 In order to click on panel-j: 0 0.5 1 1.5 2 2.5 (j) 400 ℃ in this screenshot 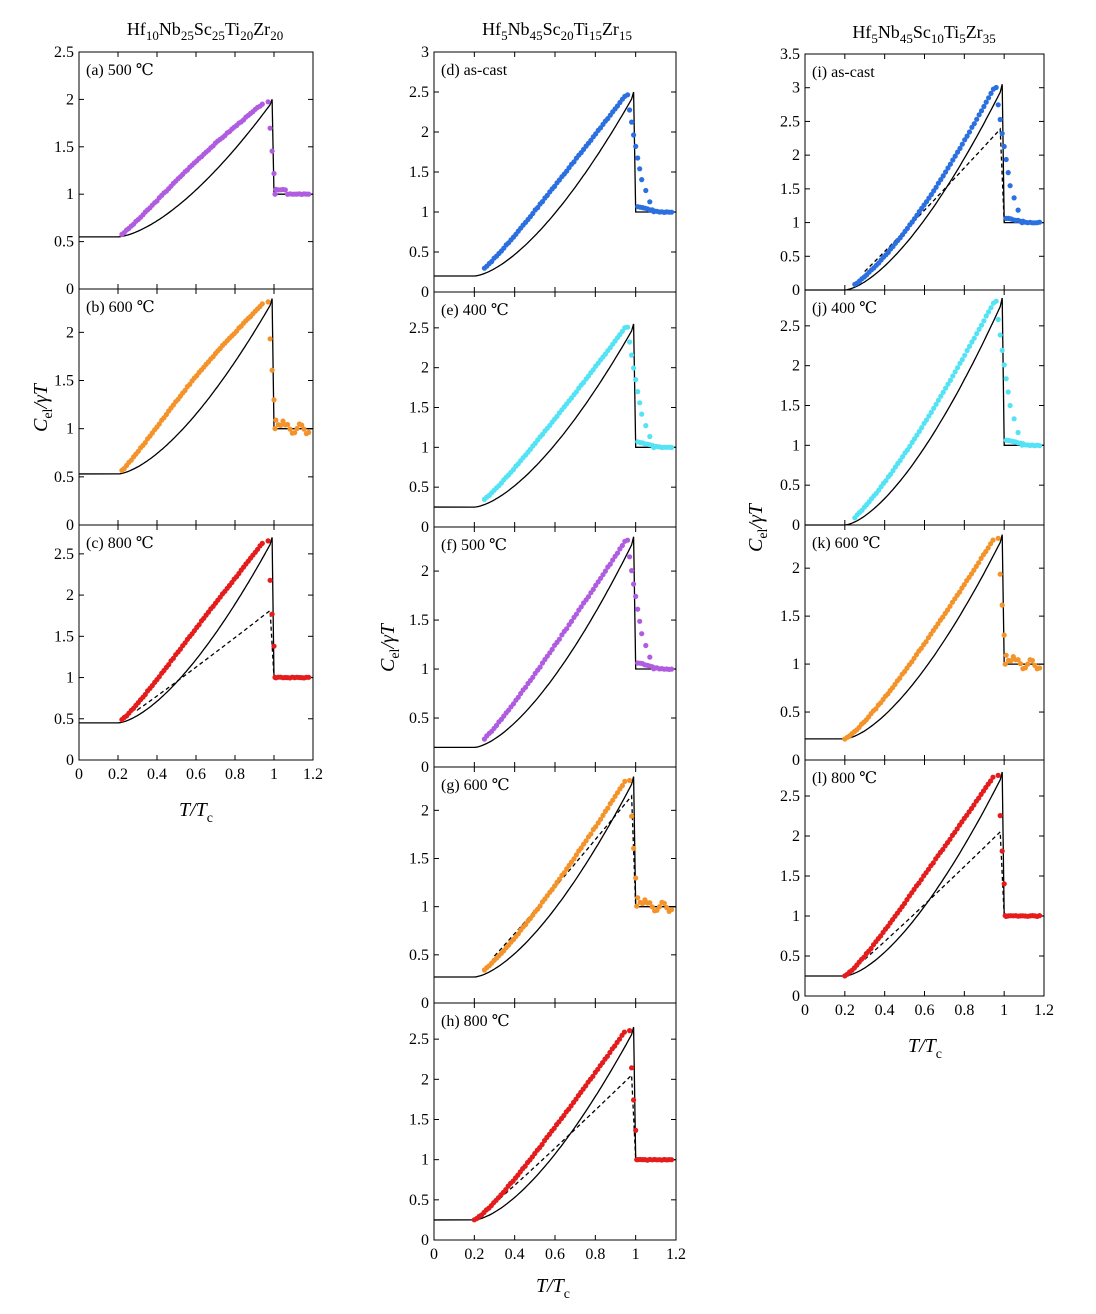, I will do `click(912, 411)`.